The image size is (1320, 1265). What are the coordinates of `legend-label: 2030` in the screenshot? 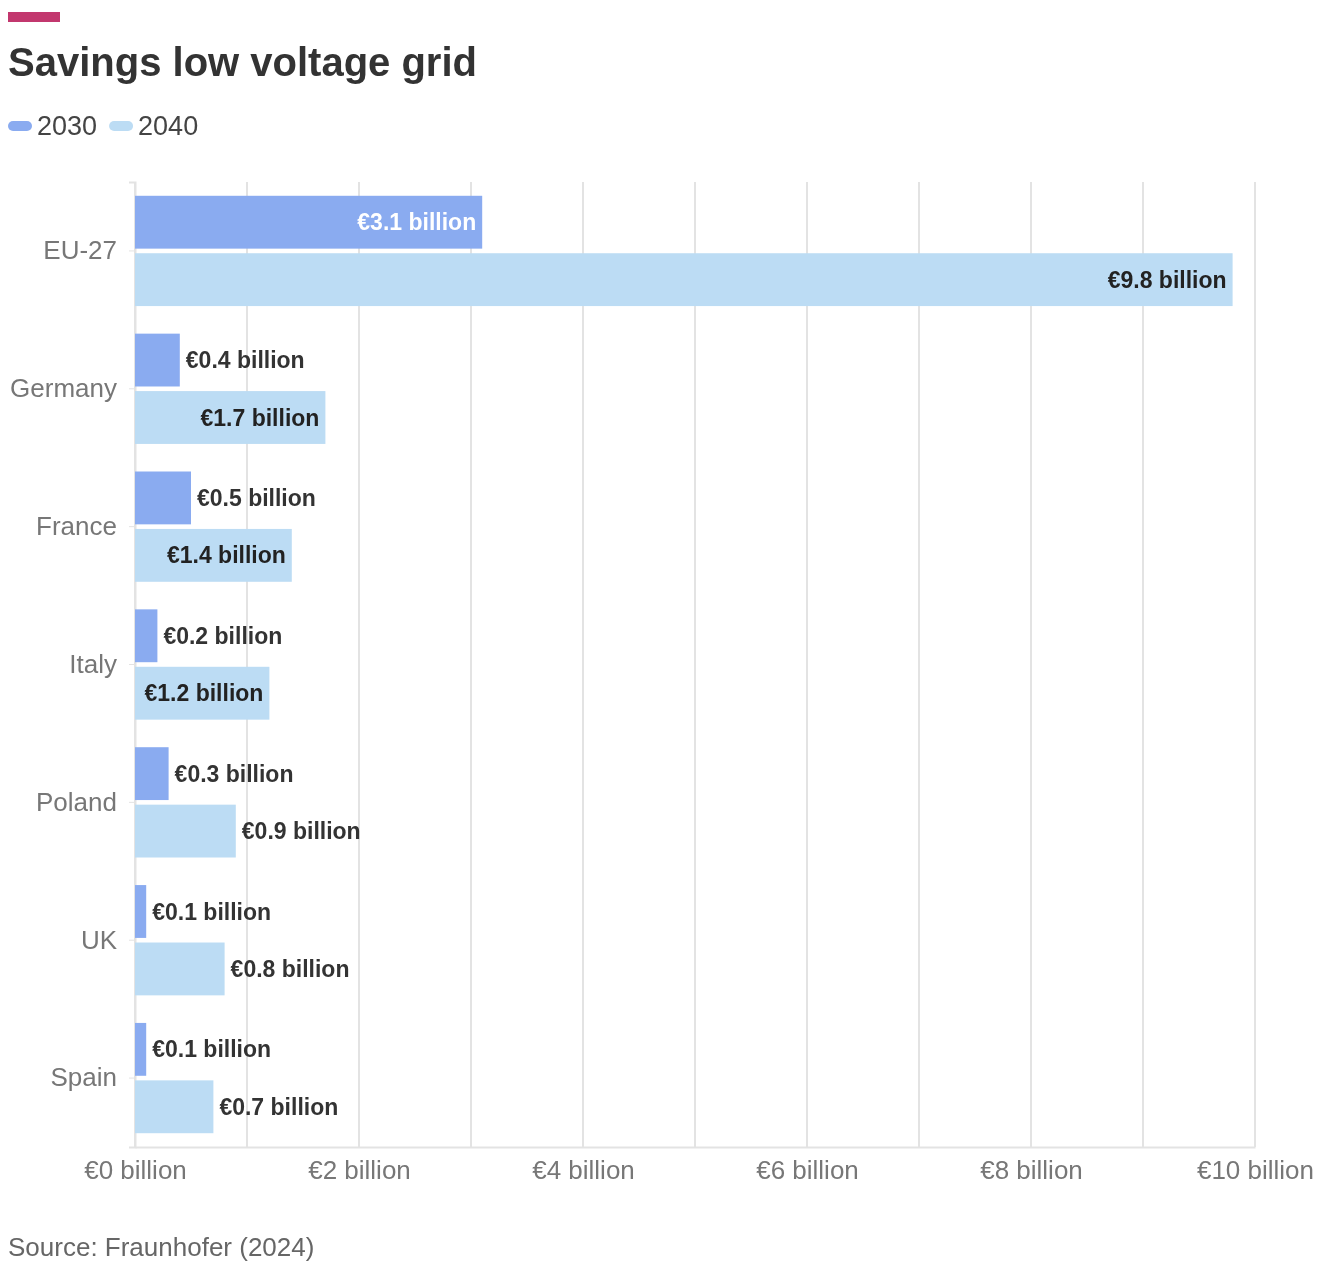 It's located at (67, 126).